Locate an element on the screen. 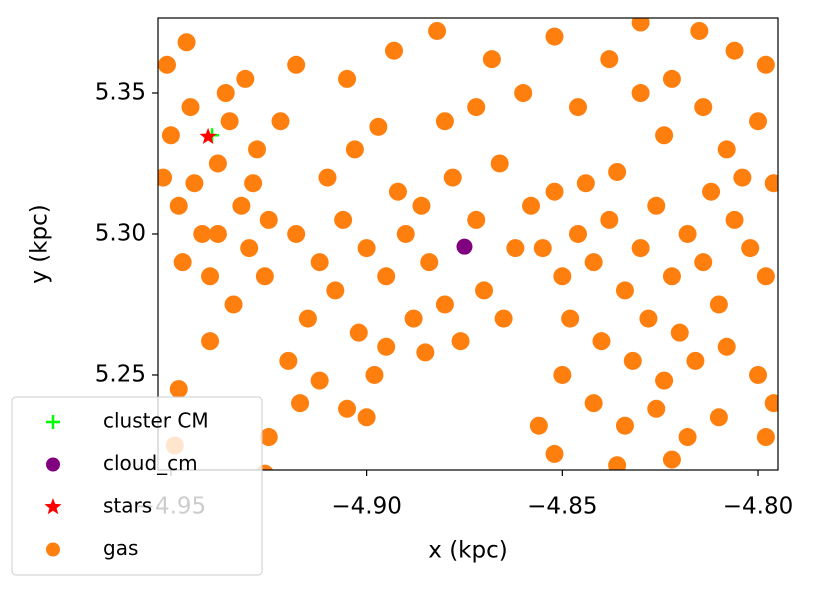 The width and height of the screenshot is (824, 589). legend-label: cloud_cm is located at coordinates (150, 463).